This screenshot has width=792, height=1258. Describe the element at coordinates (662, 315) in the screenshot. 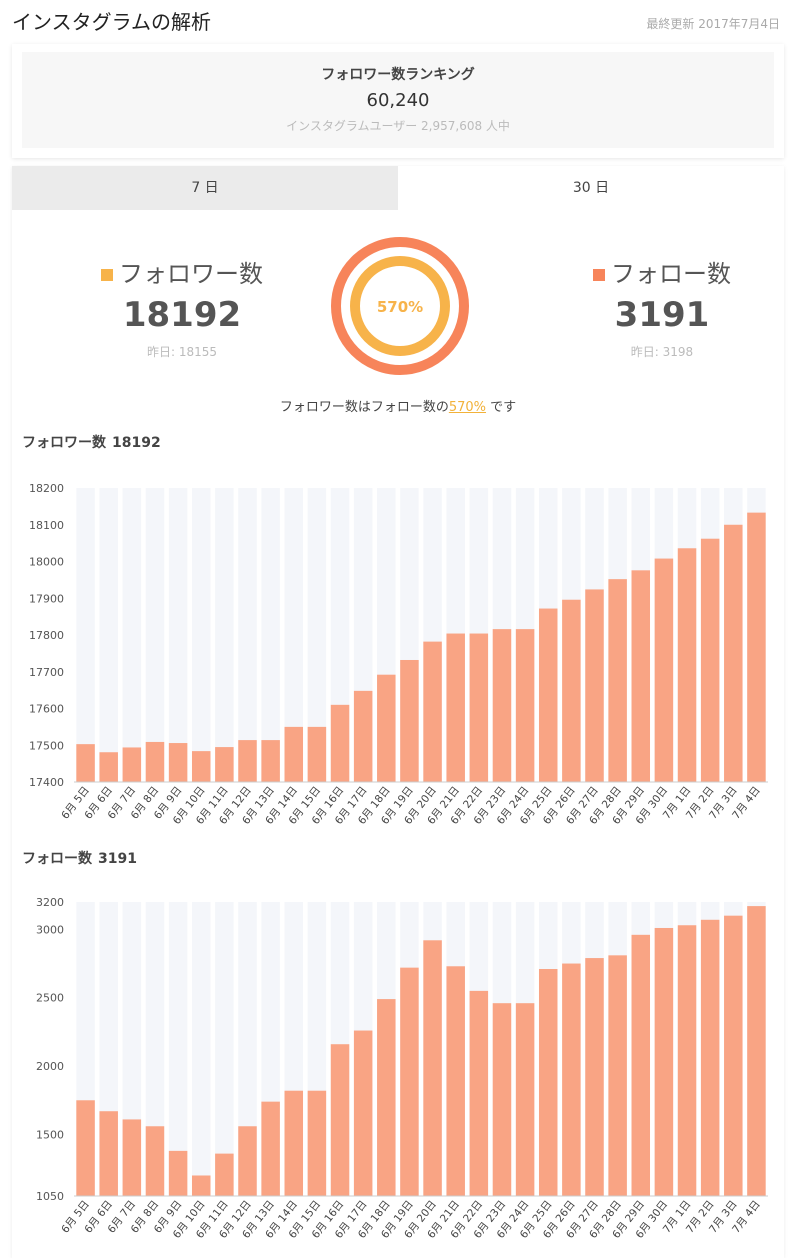

I see `following-value: 3191` at that location.